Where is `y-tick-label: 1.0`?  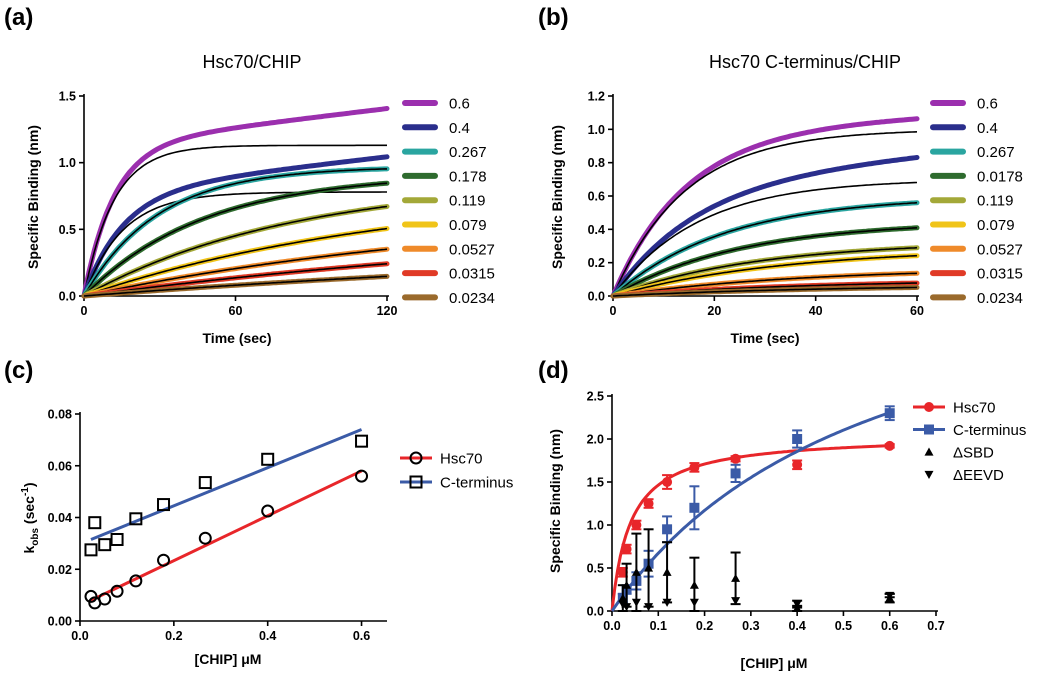 y-tick-label: 1.0 is located at coordinates (595, 526).